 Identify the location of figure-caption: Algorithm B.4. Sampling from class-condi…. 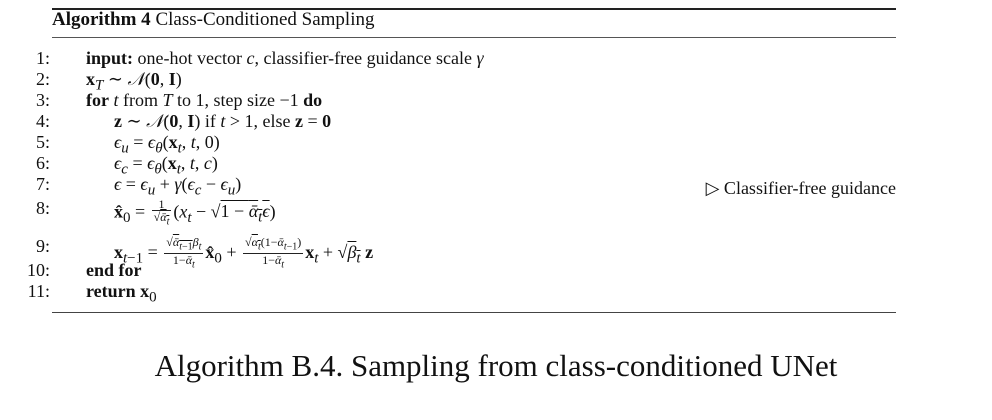
(496, 365).